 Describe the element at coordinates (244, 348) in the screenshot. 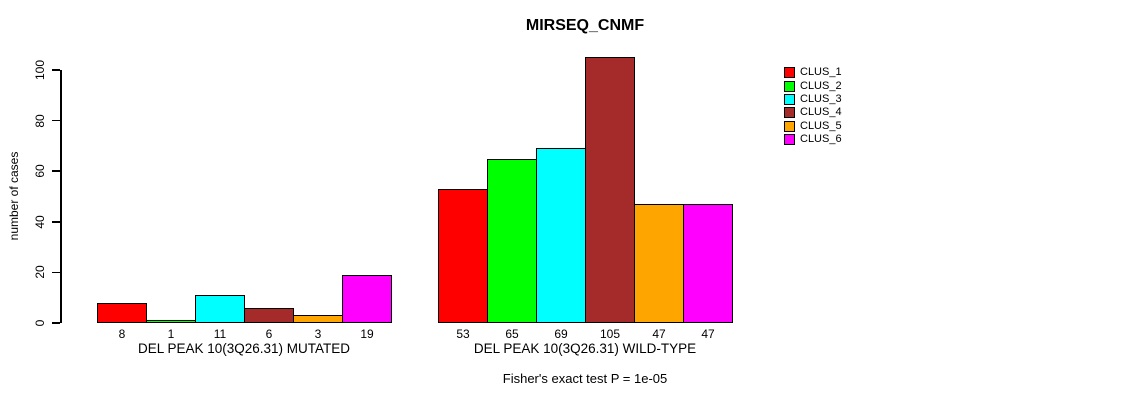

I see `group-label-mutated: DEL PEAK 10(3Q26.31) MUTATED` at that location.